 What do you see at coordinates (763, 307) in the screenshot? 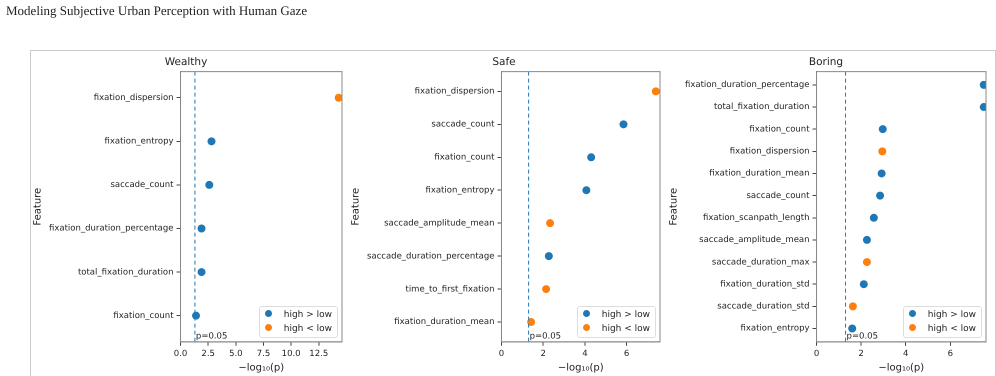
I see `y-tick-label: saccade_duration_std` at bounding box center [763, 307].